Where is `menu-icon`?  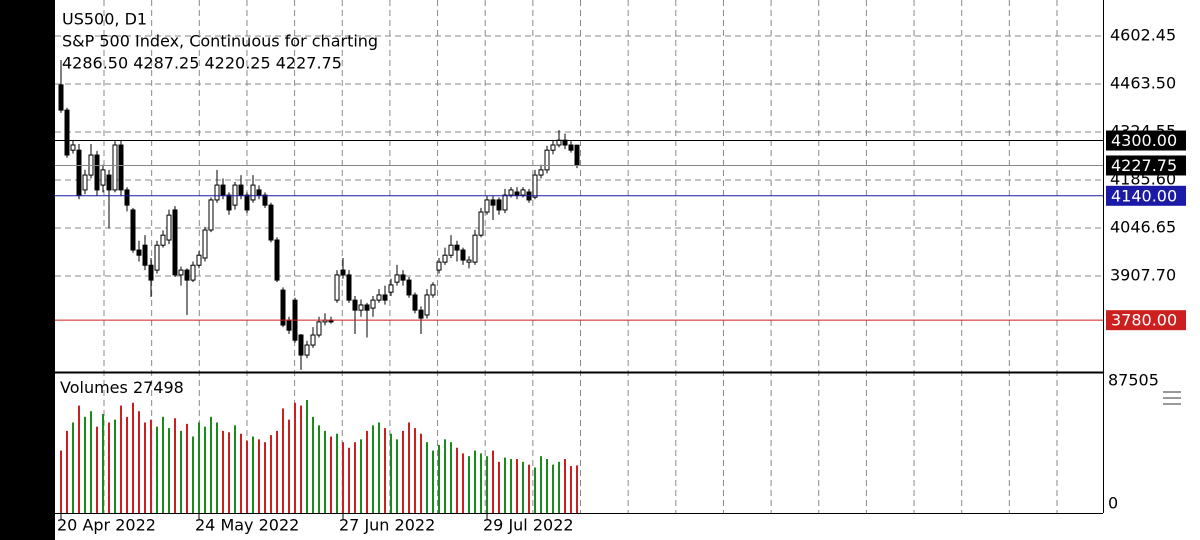 menu-icon is located at coordinates (1172, 398).